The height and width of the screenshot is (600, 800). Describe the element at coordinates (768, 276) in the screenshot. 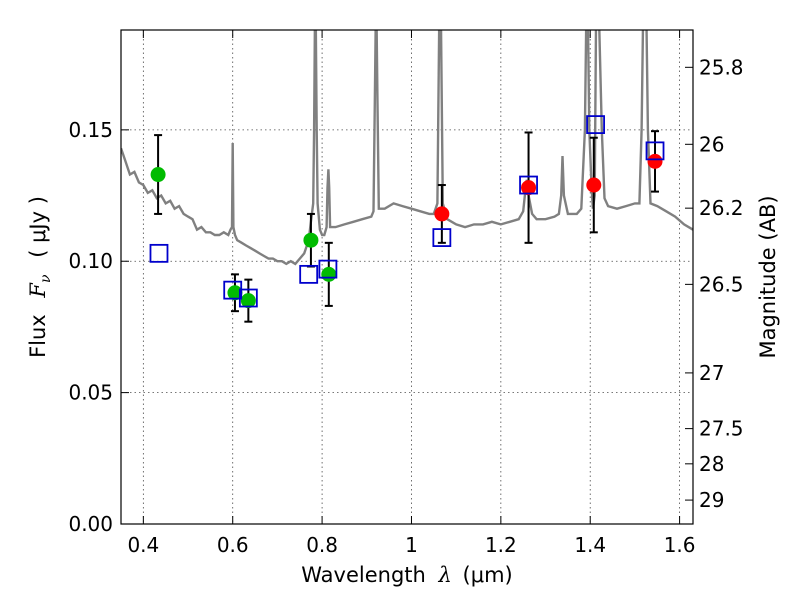

I see `y2-axis-label: Magnitude (AB)` at that location.